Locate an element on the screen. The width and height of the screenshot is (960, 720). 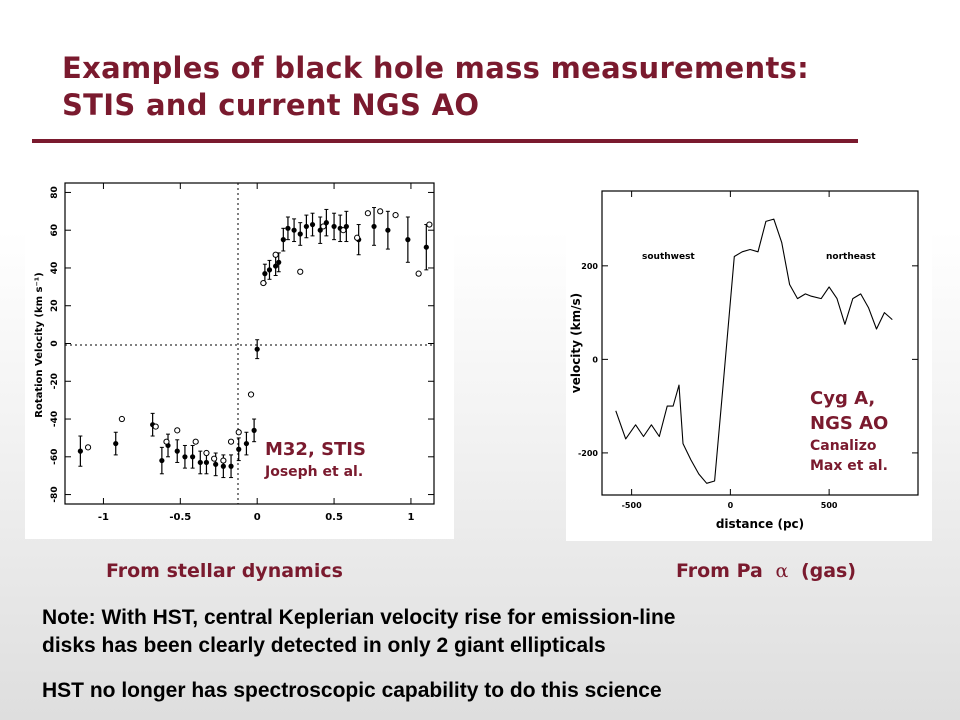
y-tick-label: 200 is located at coordinates (589, 266).